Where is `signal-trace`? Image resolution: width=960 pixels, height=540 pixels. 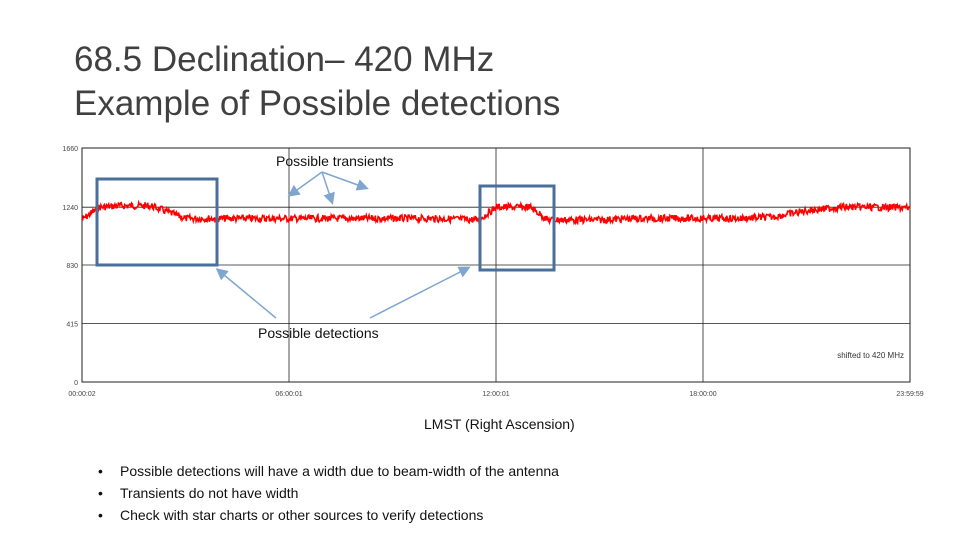
signal-trace is located at coordinates (496, 212).